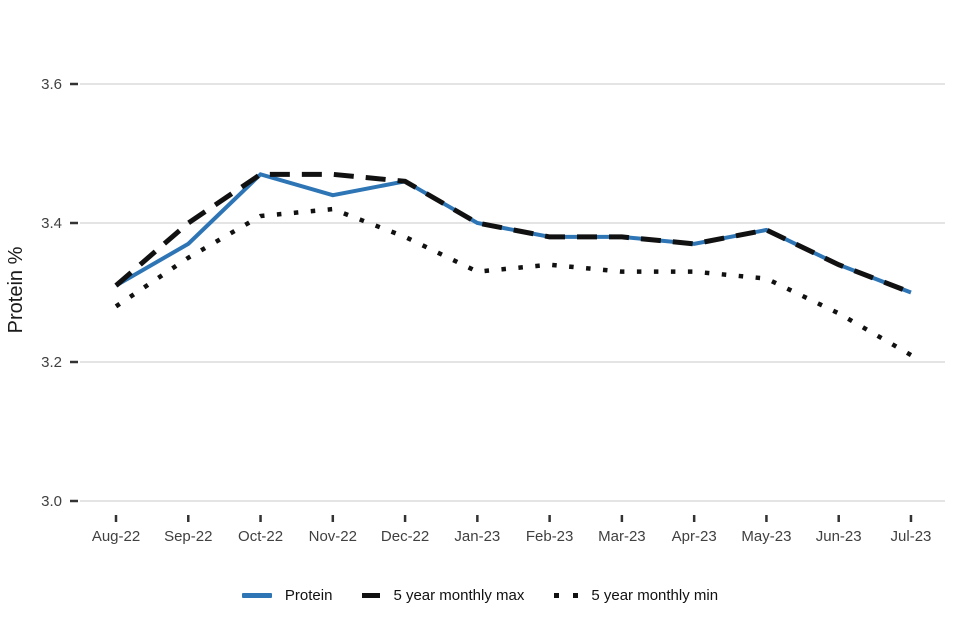  Describe the element at coordinates (839, 536) in the screenshot. I see `x-tick-label: Jun-23` at that location.